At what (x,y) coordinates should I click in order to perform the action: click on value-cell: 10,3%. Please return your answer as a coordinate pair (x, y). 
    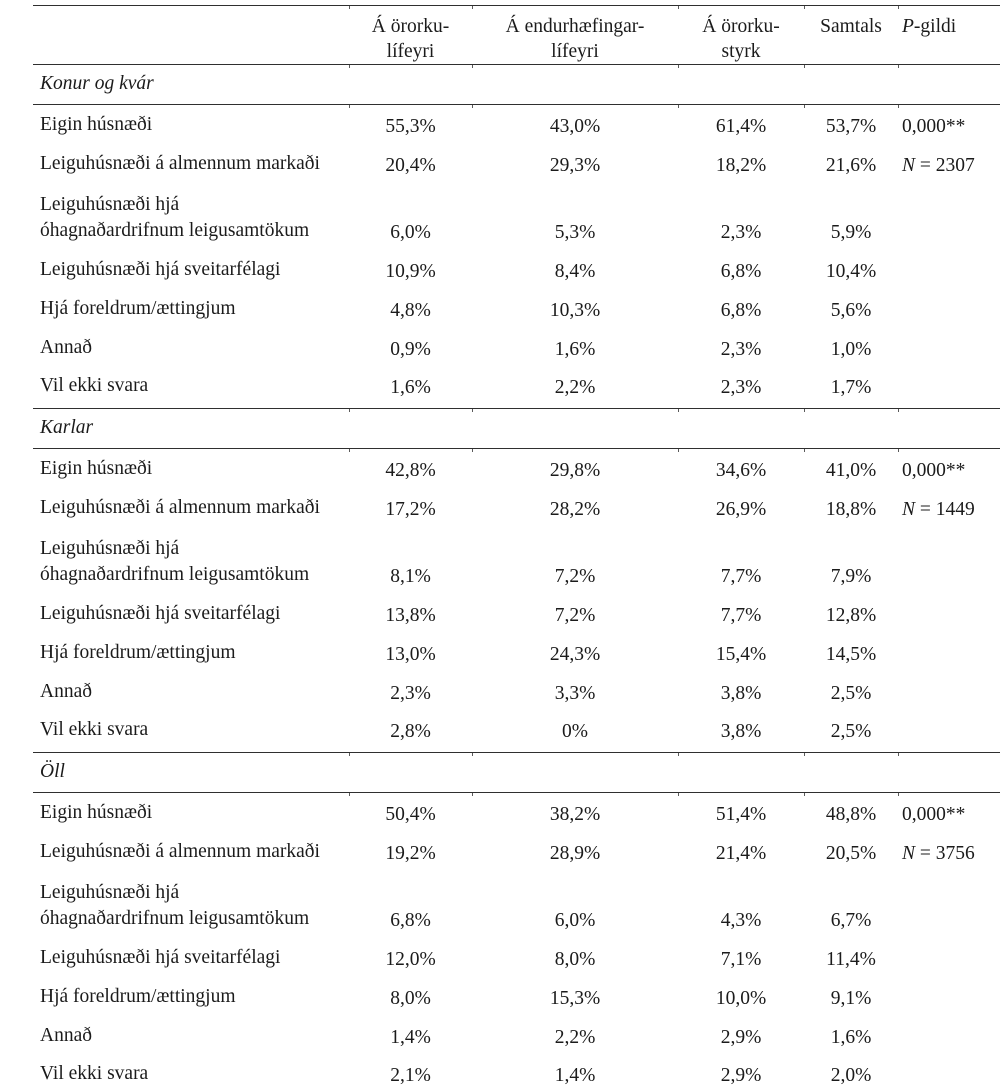
    Looking at the image, I should click on (575, 310).